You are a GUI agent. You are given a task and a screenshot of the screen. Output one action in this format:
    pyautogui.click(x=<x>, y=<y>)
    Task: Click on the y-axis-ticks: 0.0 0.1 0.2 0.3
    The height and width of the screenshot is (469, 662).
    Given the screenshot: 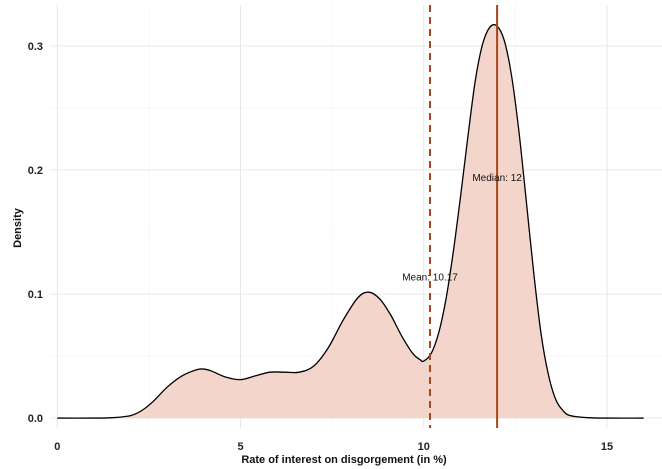 What is the action you would take?
    pyautogui.click(x=35, y=233)
    